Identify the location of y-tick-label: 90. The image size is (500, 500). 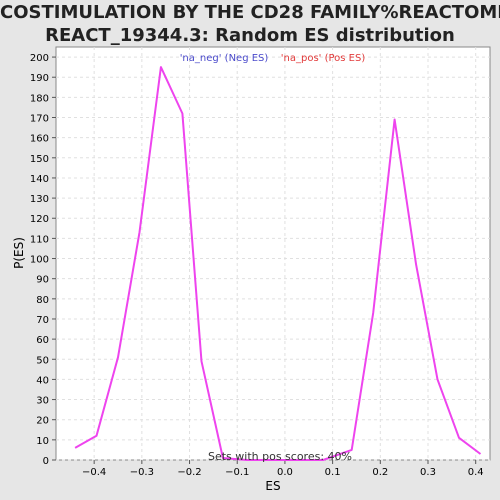
(42, 280).